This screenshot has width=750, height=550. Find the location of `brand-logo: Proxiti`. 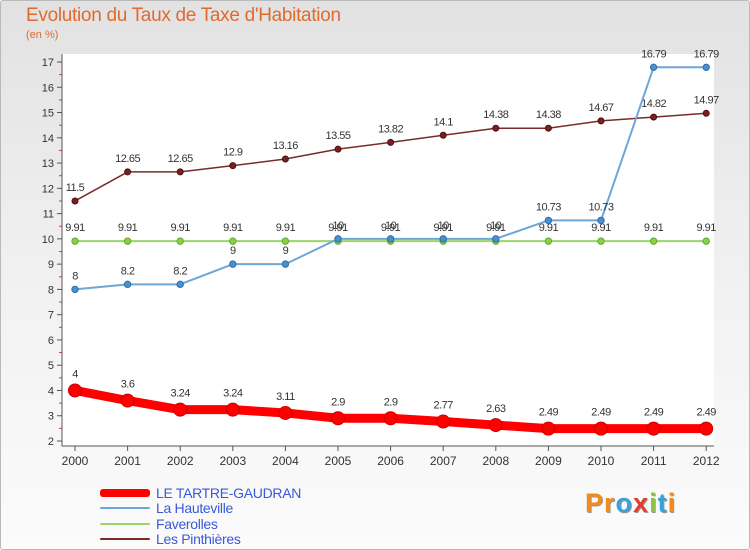

brand-logo: Proxiti is located at coordinates (630, 503).